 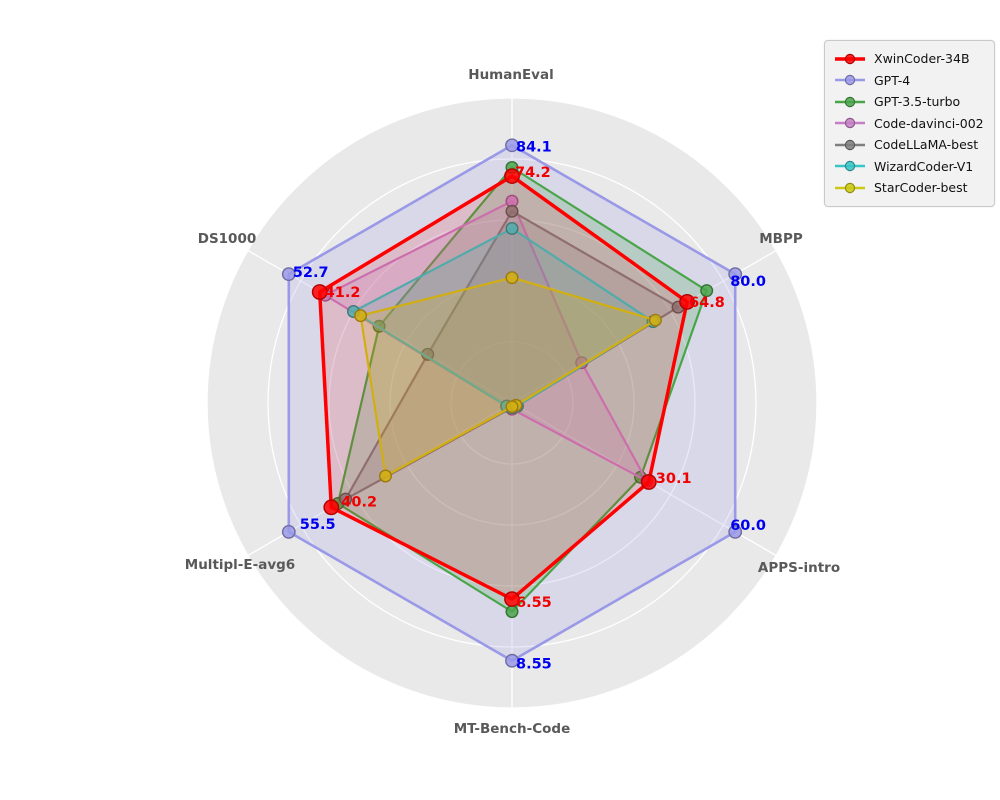 What do you see at coordinates (707, 303) in the screenshot?
I see `value-label: 64.8` at bounding box center [707, 303].